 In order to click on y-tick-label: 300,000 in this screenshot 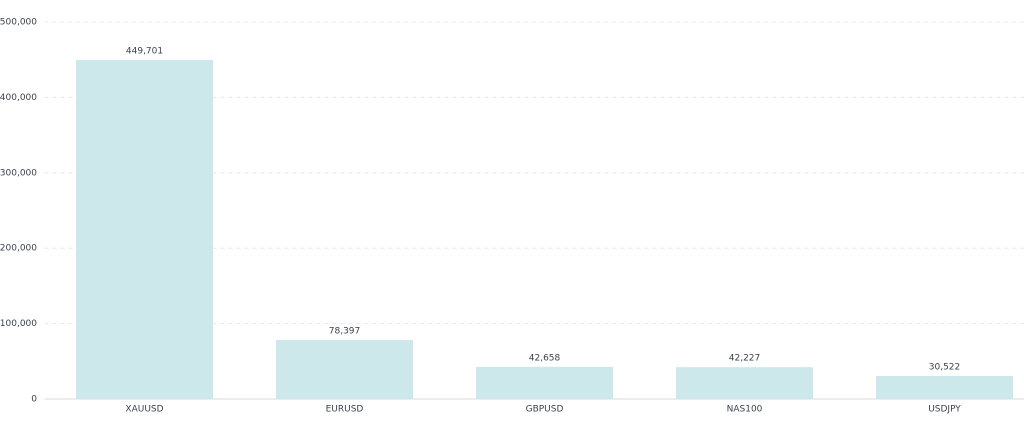, I will do `click(18, 173)`.